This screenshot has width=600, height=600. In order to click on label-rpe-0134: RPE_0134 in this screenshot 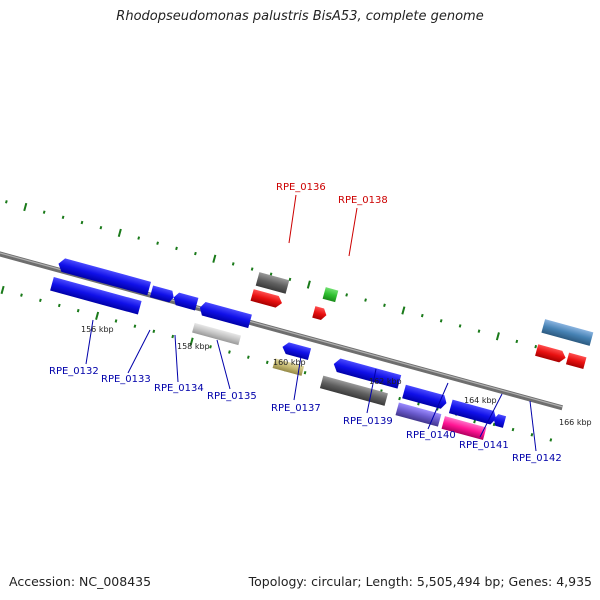, I will do `click(179, 388)`.